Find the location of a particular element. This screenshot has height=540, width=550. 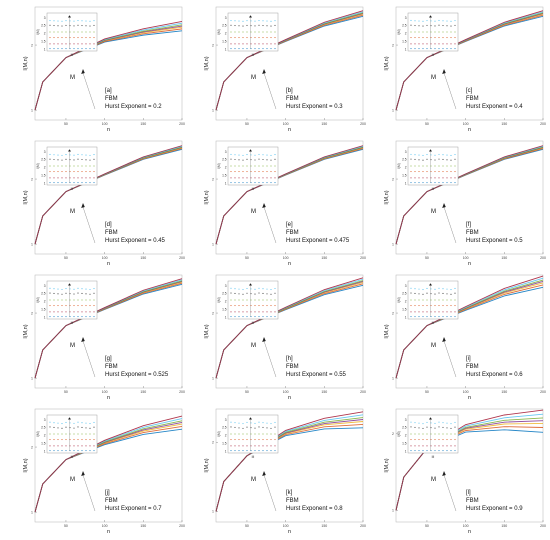

hurst-exponent-label: Hurst Exponent = 0.6 is located at coordinates (494, 375).